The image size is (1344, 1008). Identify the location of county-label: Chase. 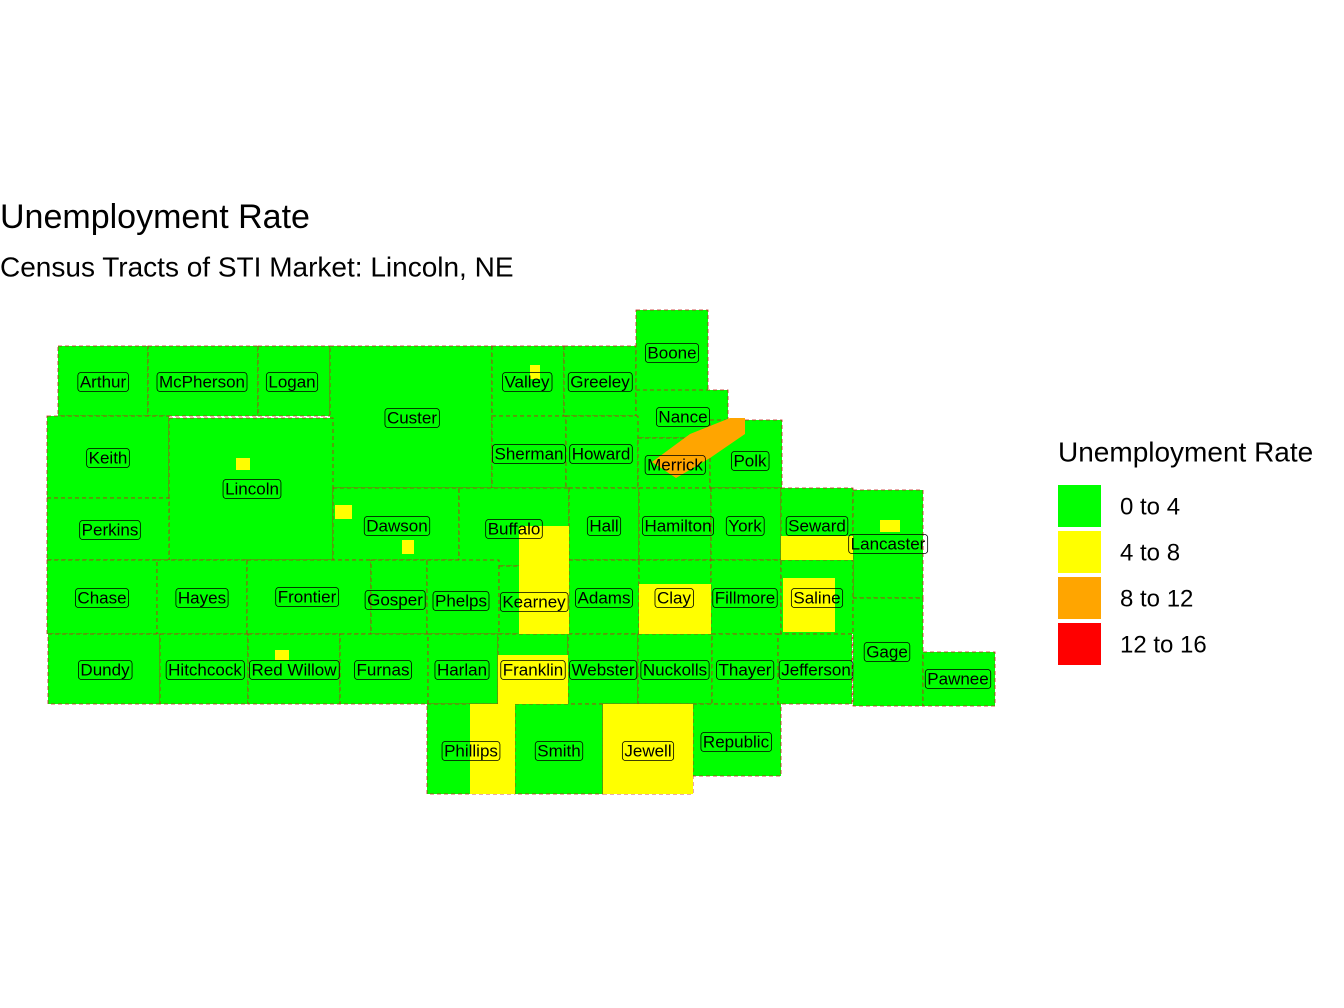
(101, 597).